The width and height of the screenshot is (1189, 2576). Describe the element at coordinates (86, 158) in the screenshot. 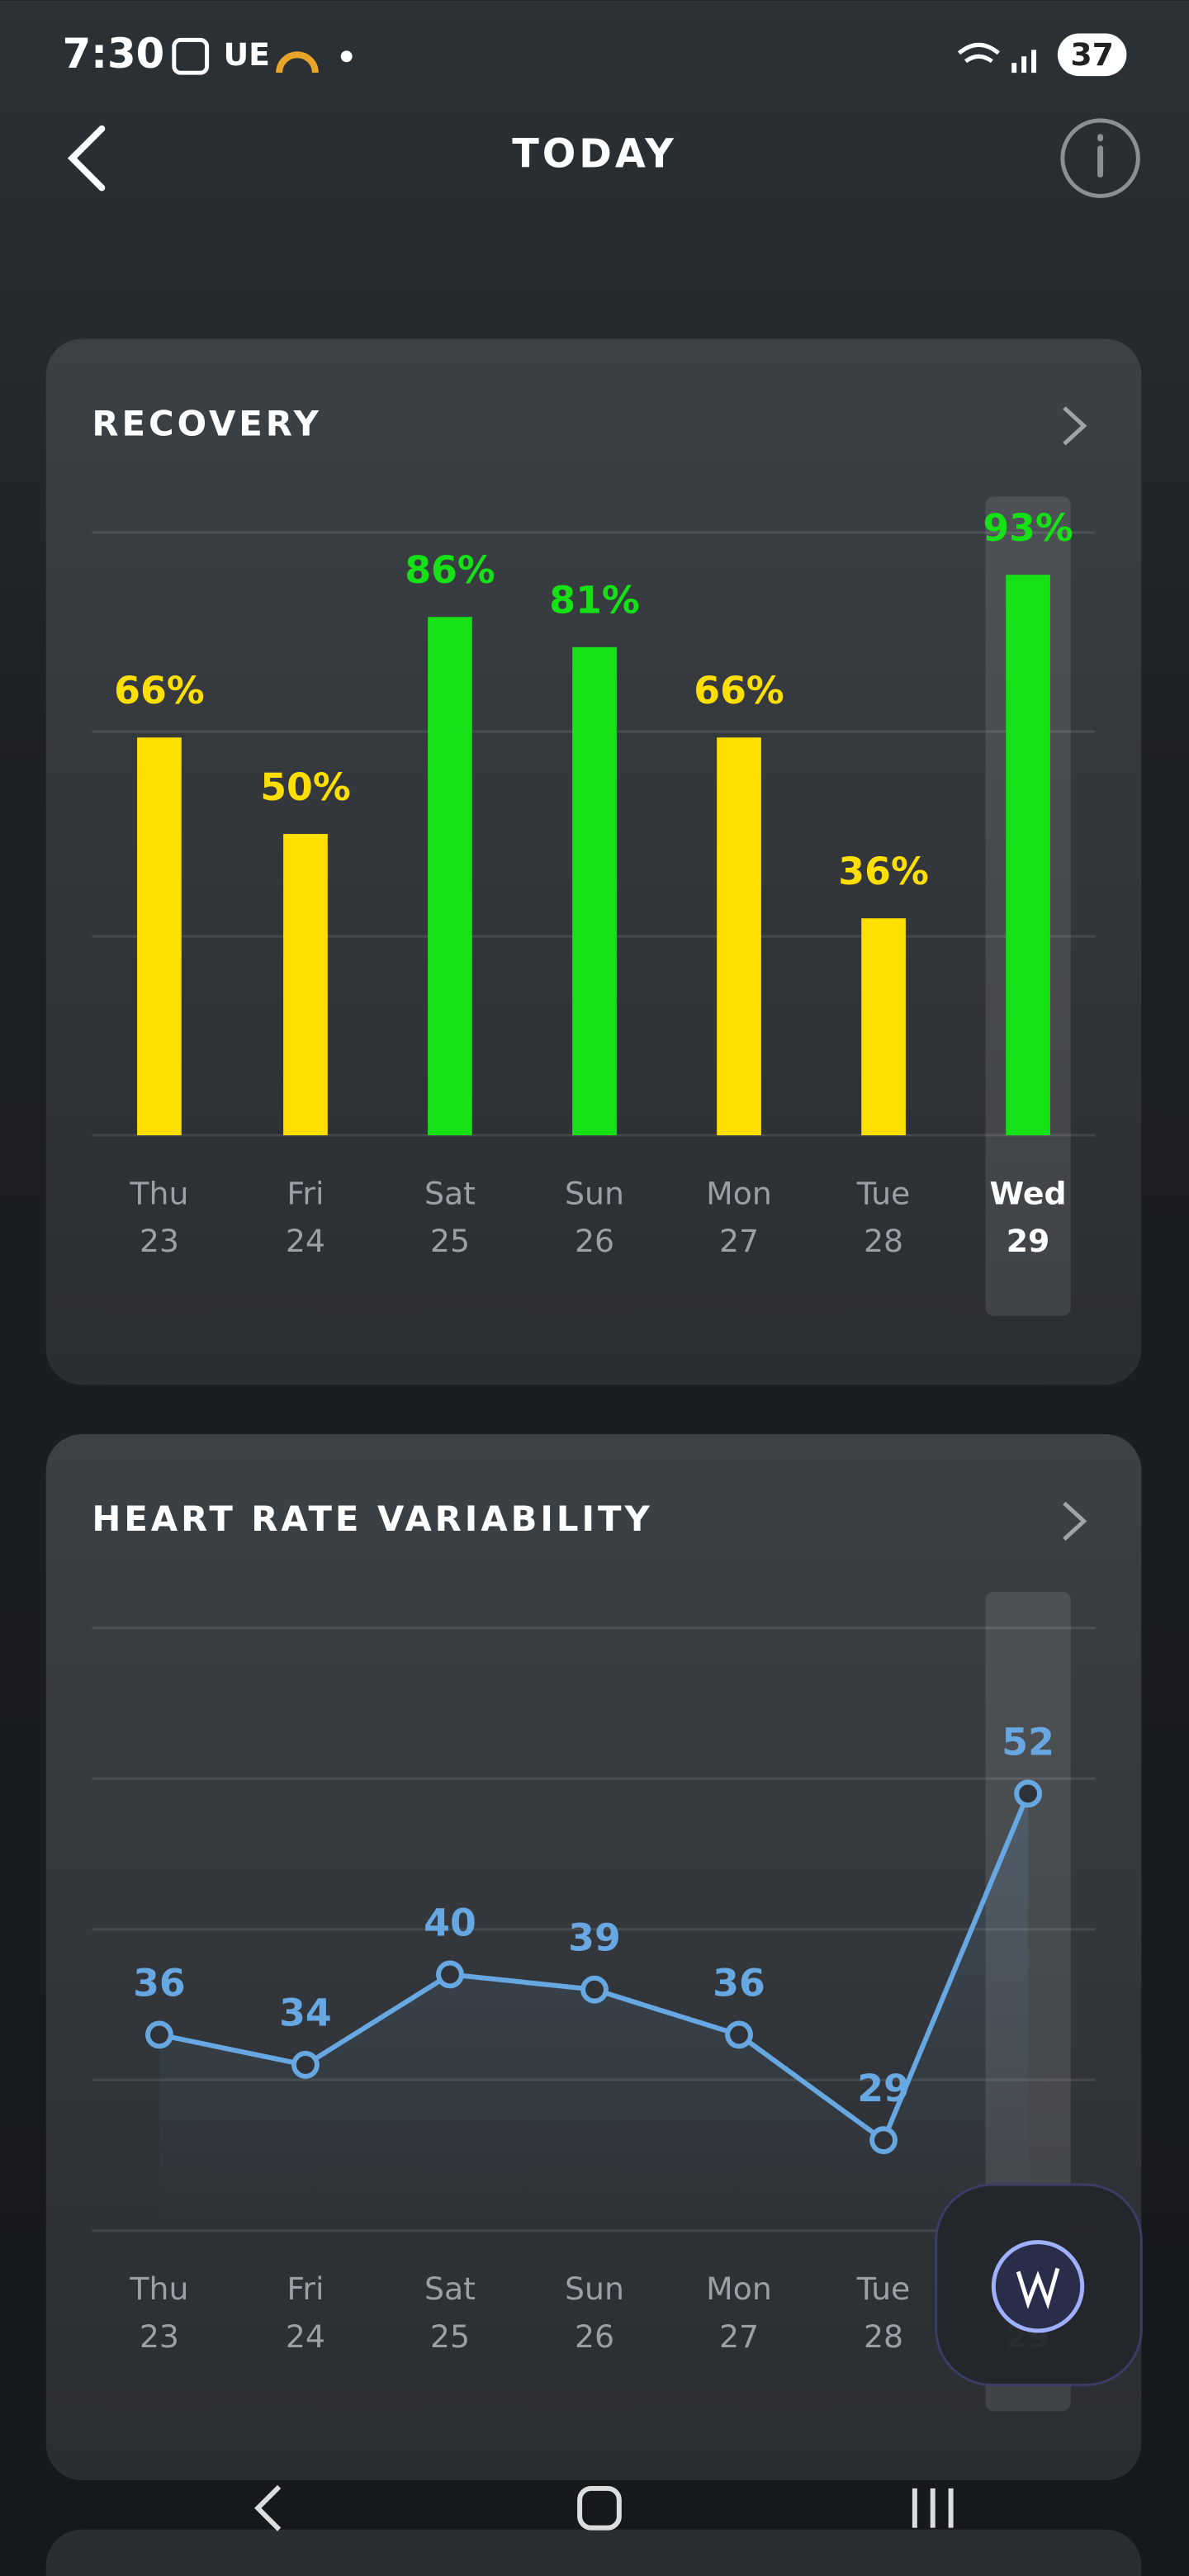

I see `back-button` at that location.